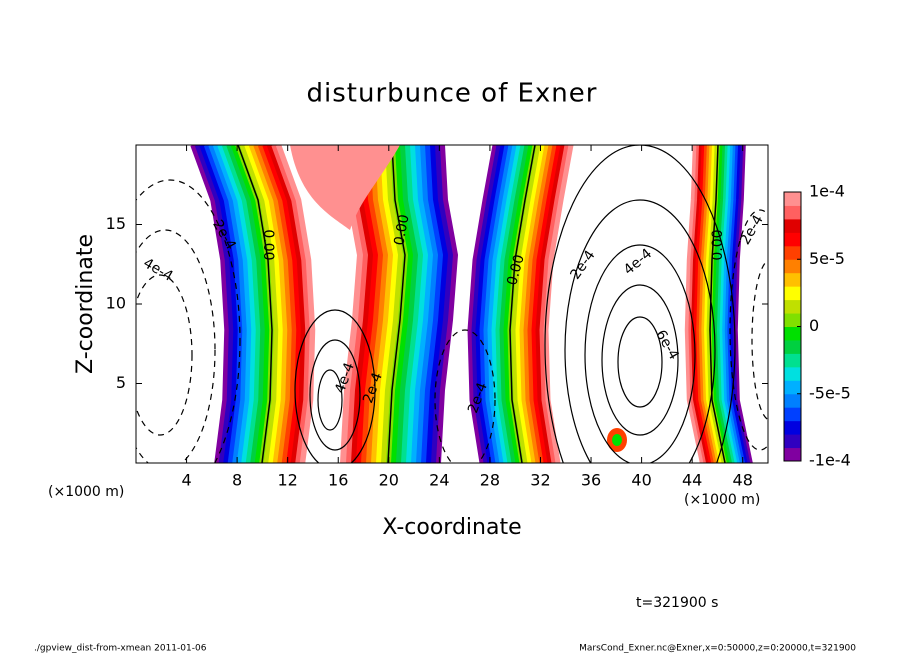 The width and height of the screenshot is (904, 654). Describe the element at coordinates (451, 527) in the screenshot. I see `x-axis-label: X-coordinate` at that location.